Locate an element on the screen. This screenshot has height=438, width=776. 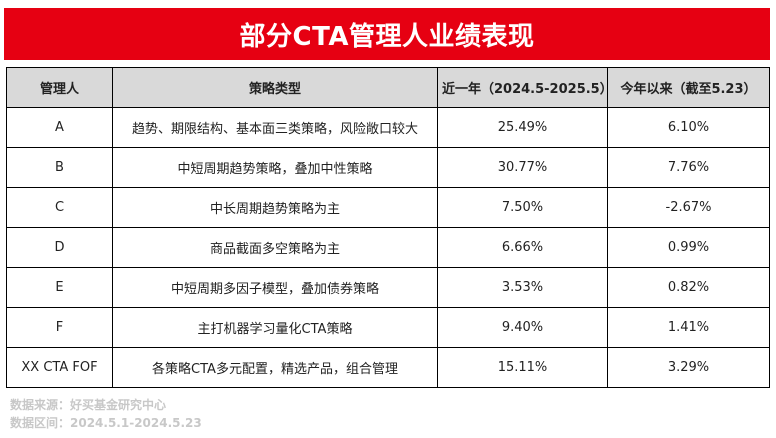
table-header-row: 管理人 策略类型 近一年（2024.5-2025.5） 今年以来（截至5.23） is located at coordinates (388, 87).